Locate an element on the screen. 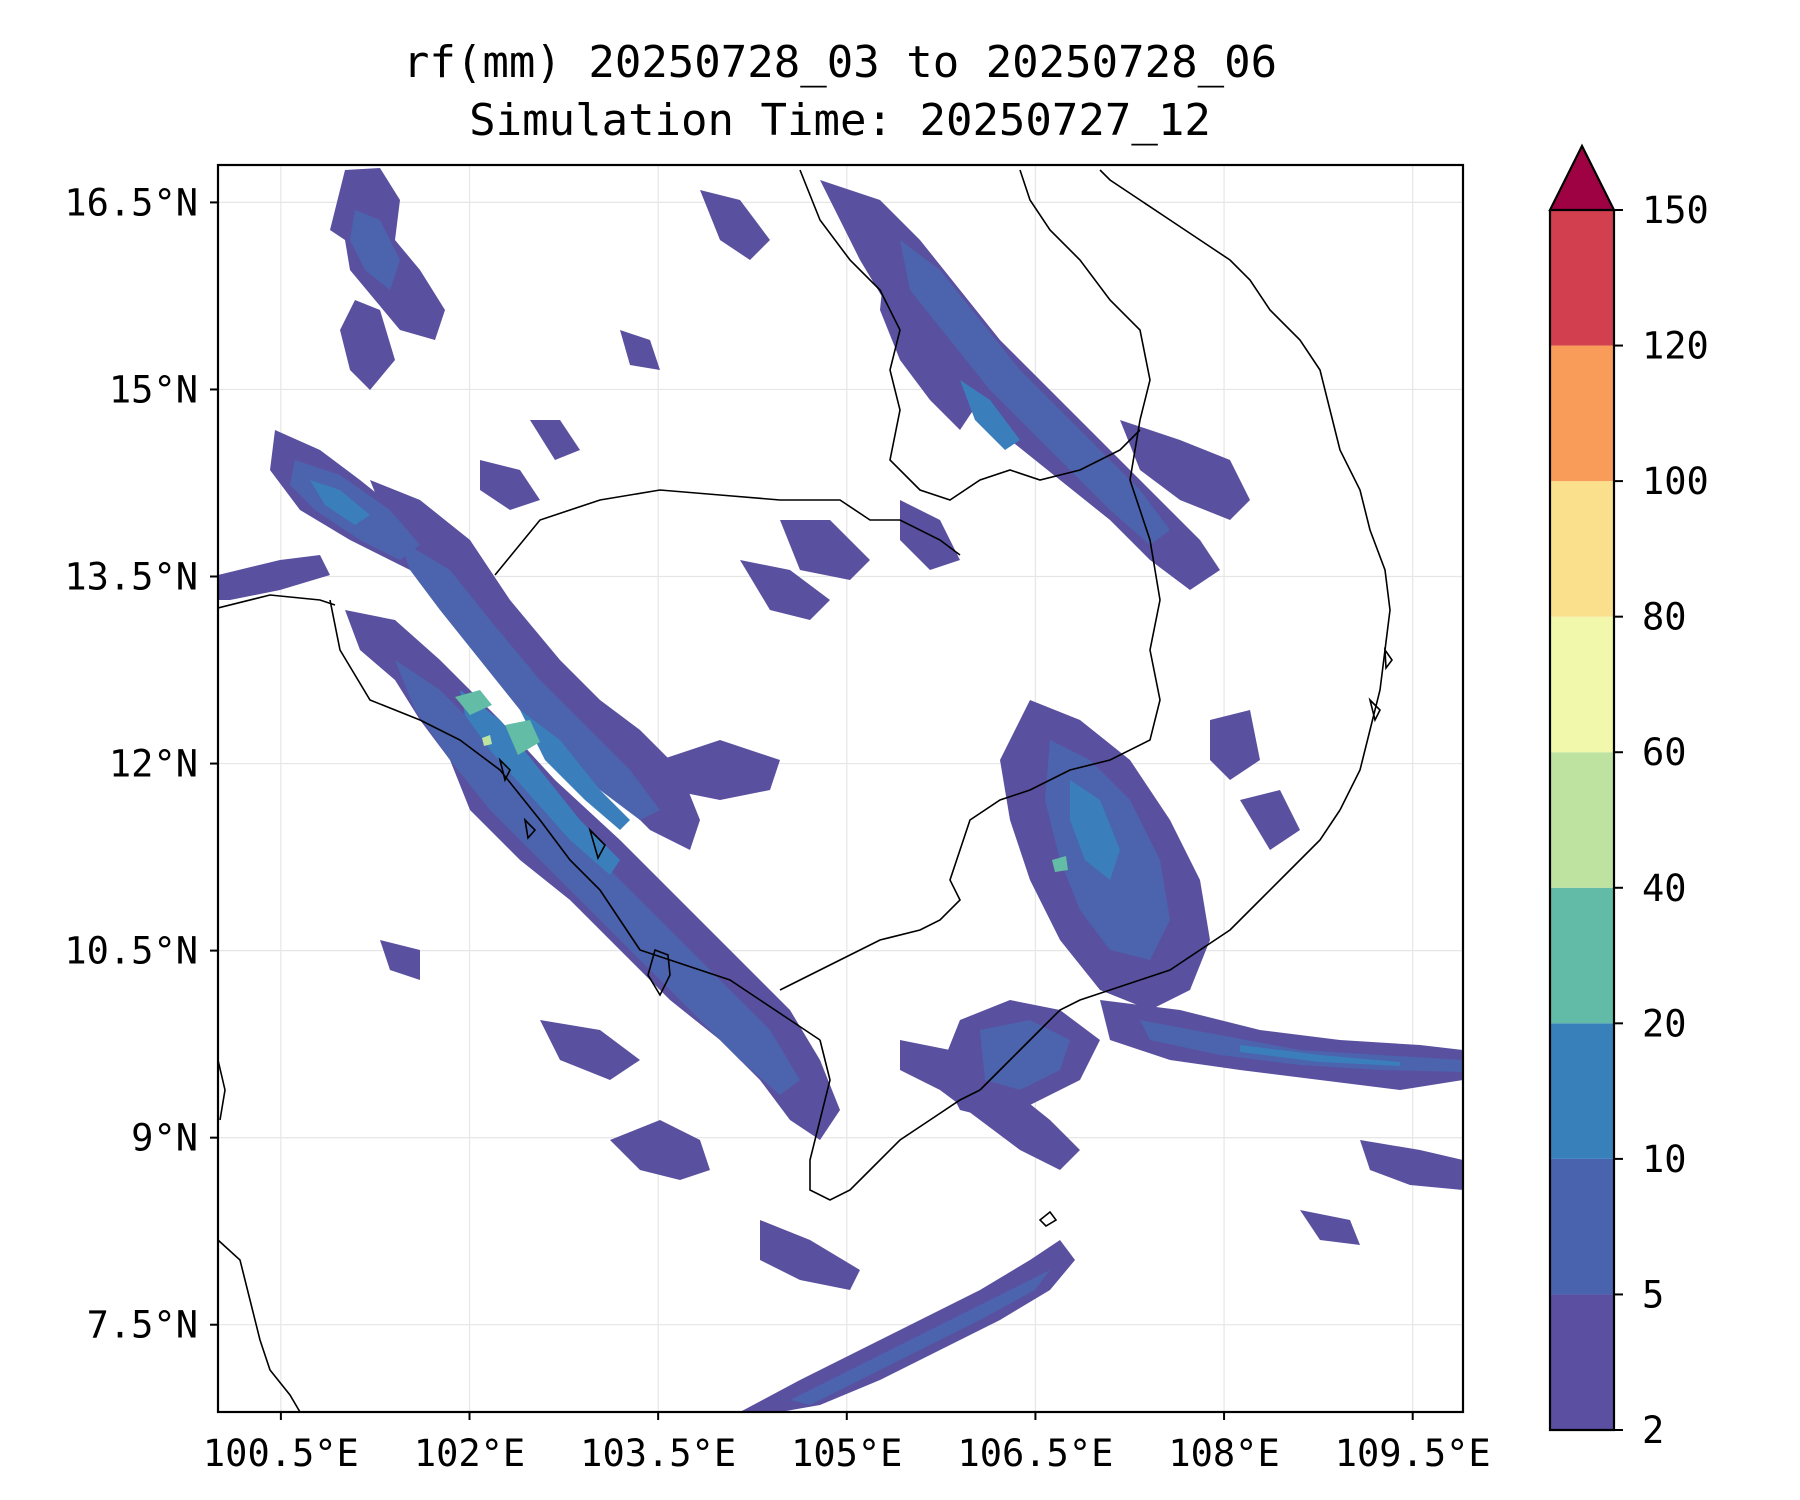 Image resolution: width=1800 pixels, height=1500 pixels. rain-band-ne is located at coordinates (1185, 470).